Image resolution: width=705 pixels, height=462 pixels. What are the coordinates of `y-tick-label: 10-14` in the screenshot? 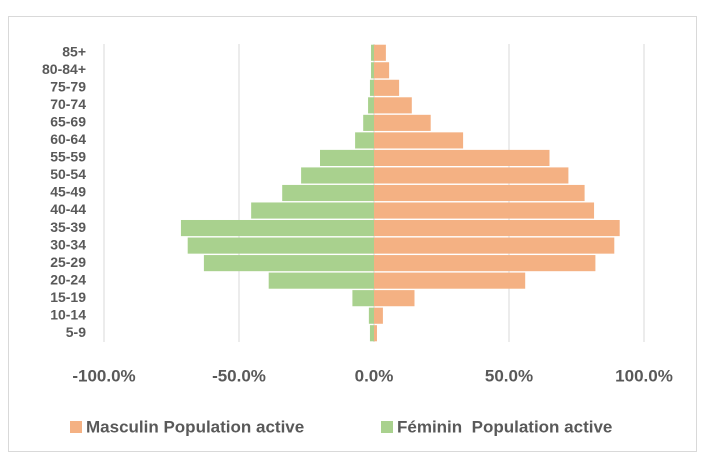 It's located at (68, 314).